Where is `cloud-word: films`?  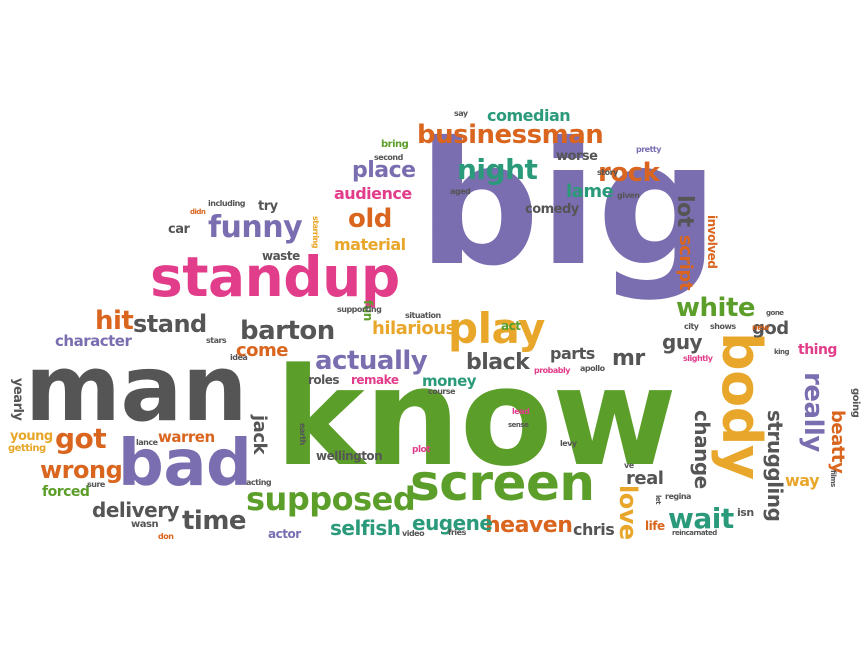 cloud-word: films is located at coordinates (833, 478).